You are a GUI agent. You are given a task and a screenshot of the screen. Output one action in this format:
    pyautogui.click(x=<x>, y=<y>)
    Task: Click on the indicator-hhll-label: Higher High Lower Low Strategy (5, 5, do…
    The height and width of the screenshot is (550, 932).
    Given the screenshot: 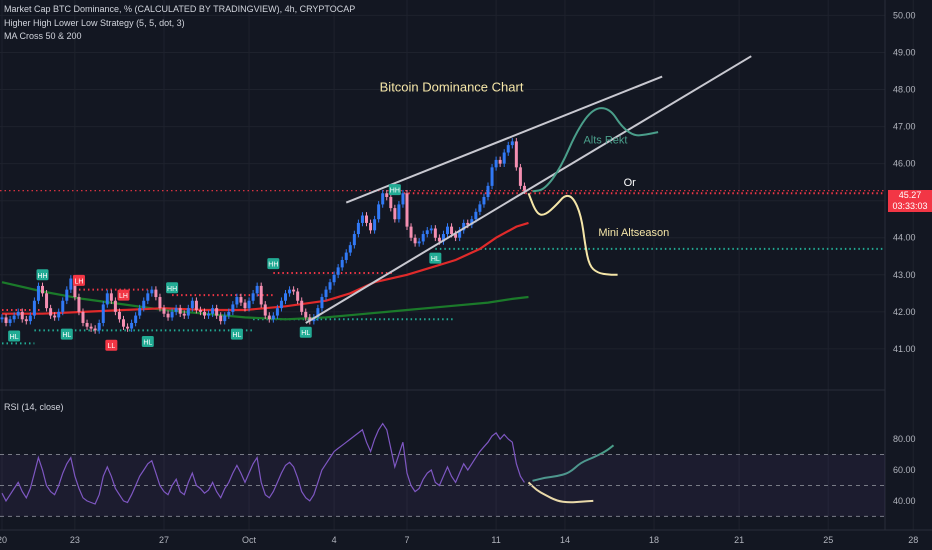 What is the action you would take?
    pyautogui.click(x=94, y=23)
    